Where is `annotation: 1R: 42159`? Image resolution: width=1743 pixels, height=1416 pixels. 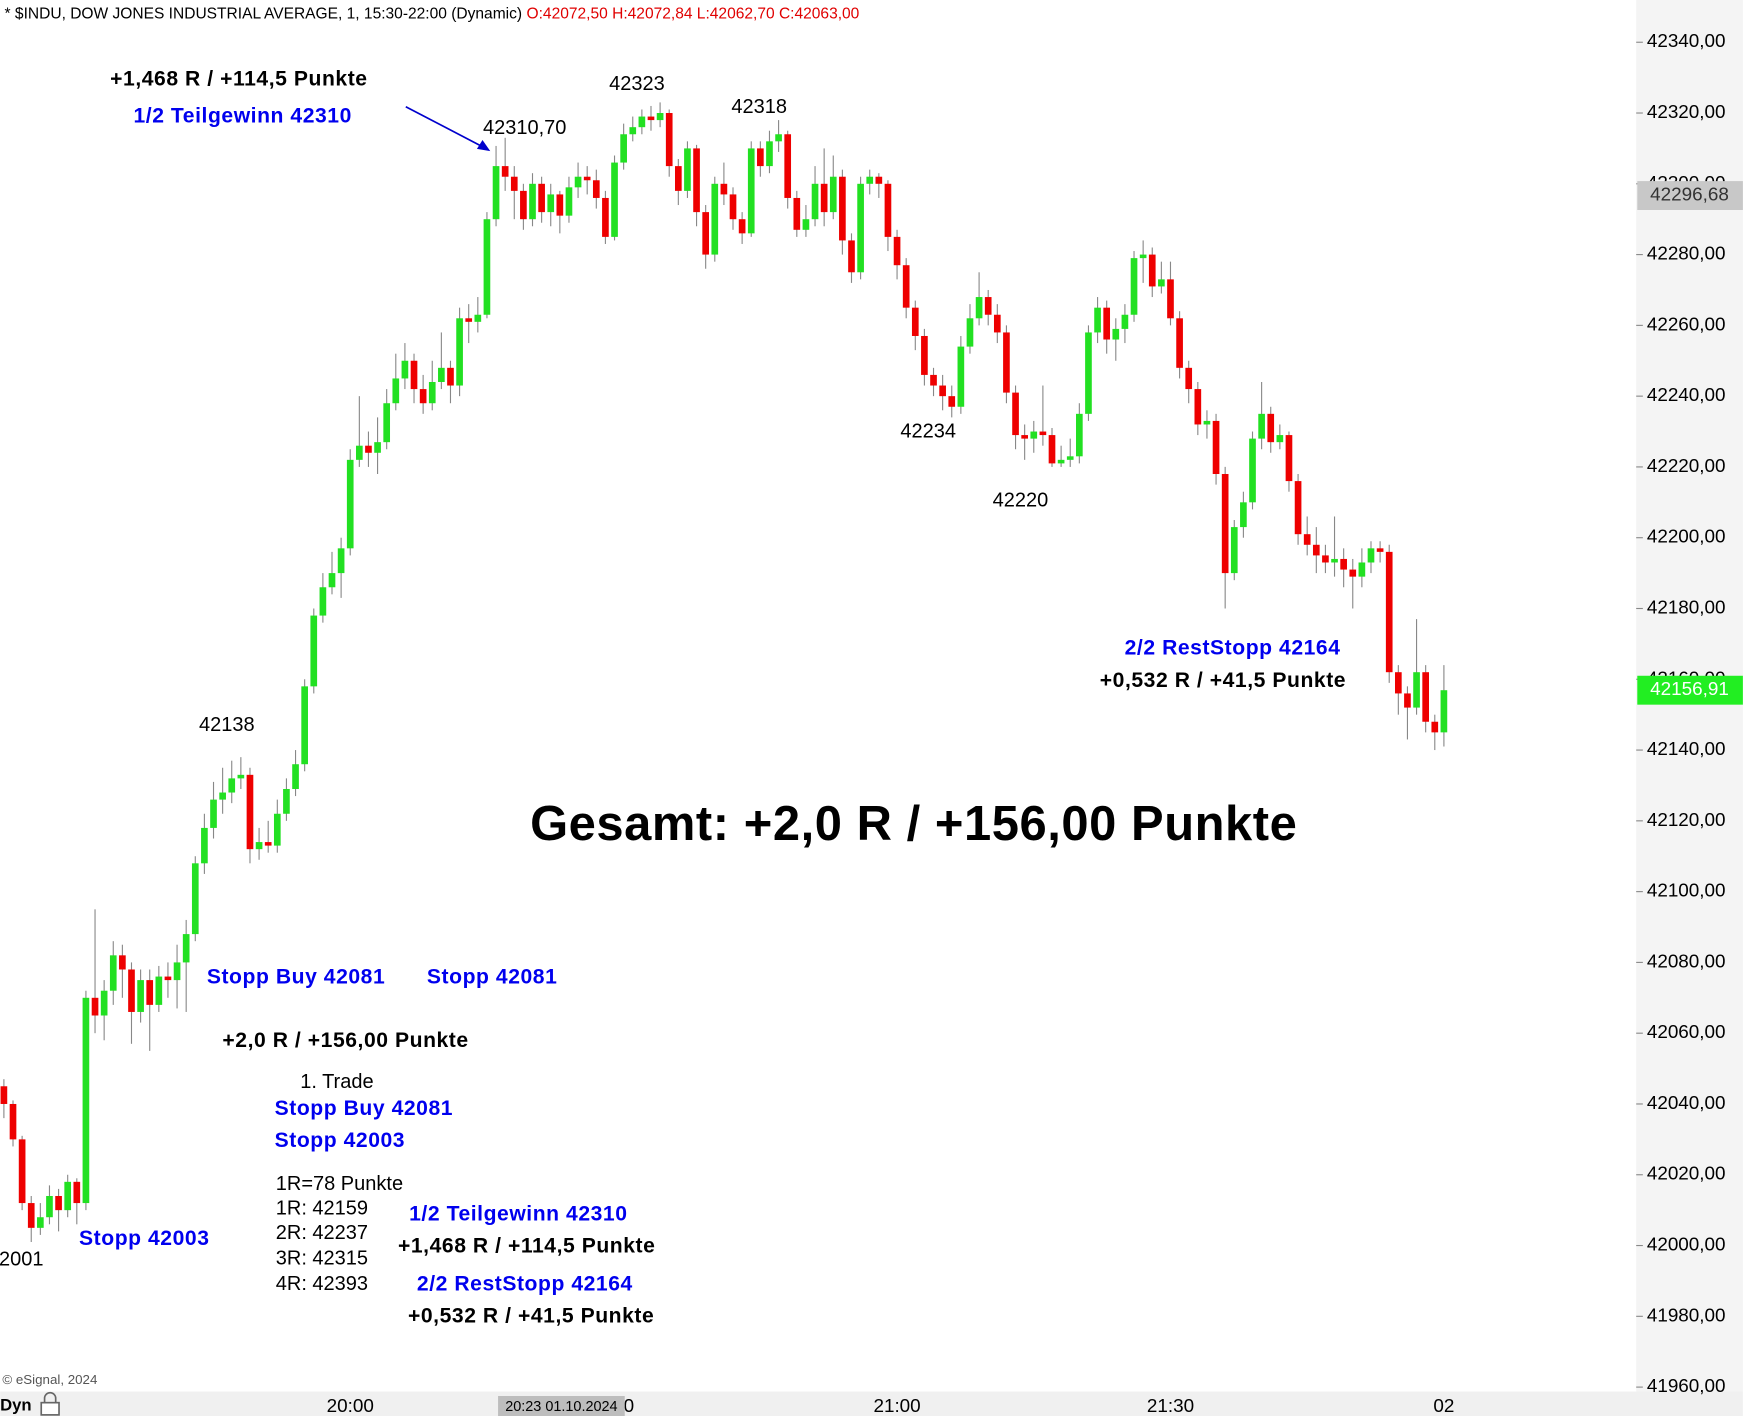
annotation: 1R: 42159 is located at coordinates (322, 1209).